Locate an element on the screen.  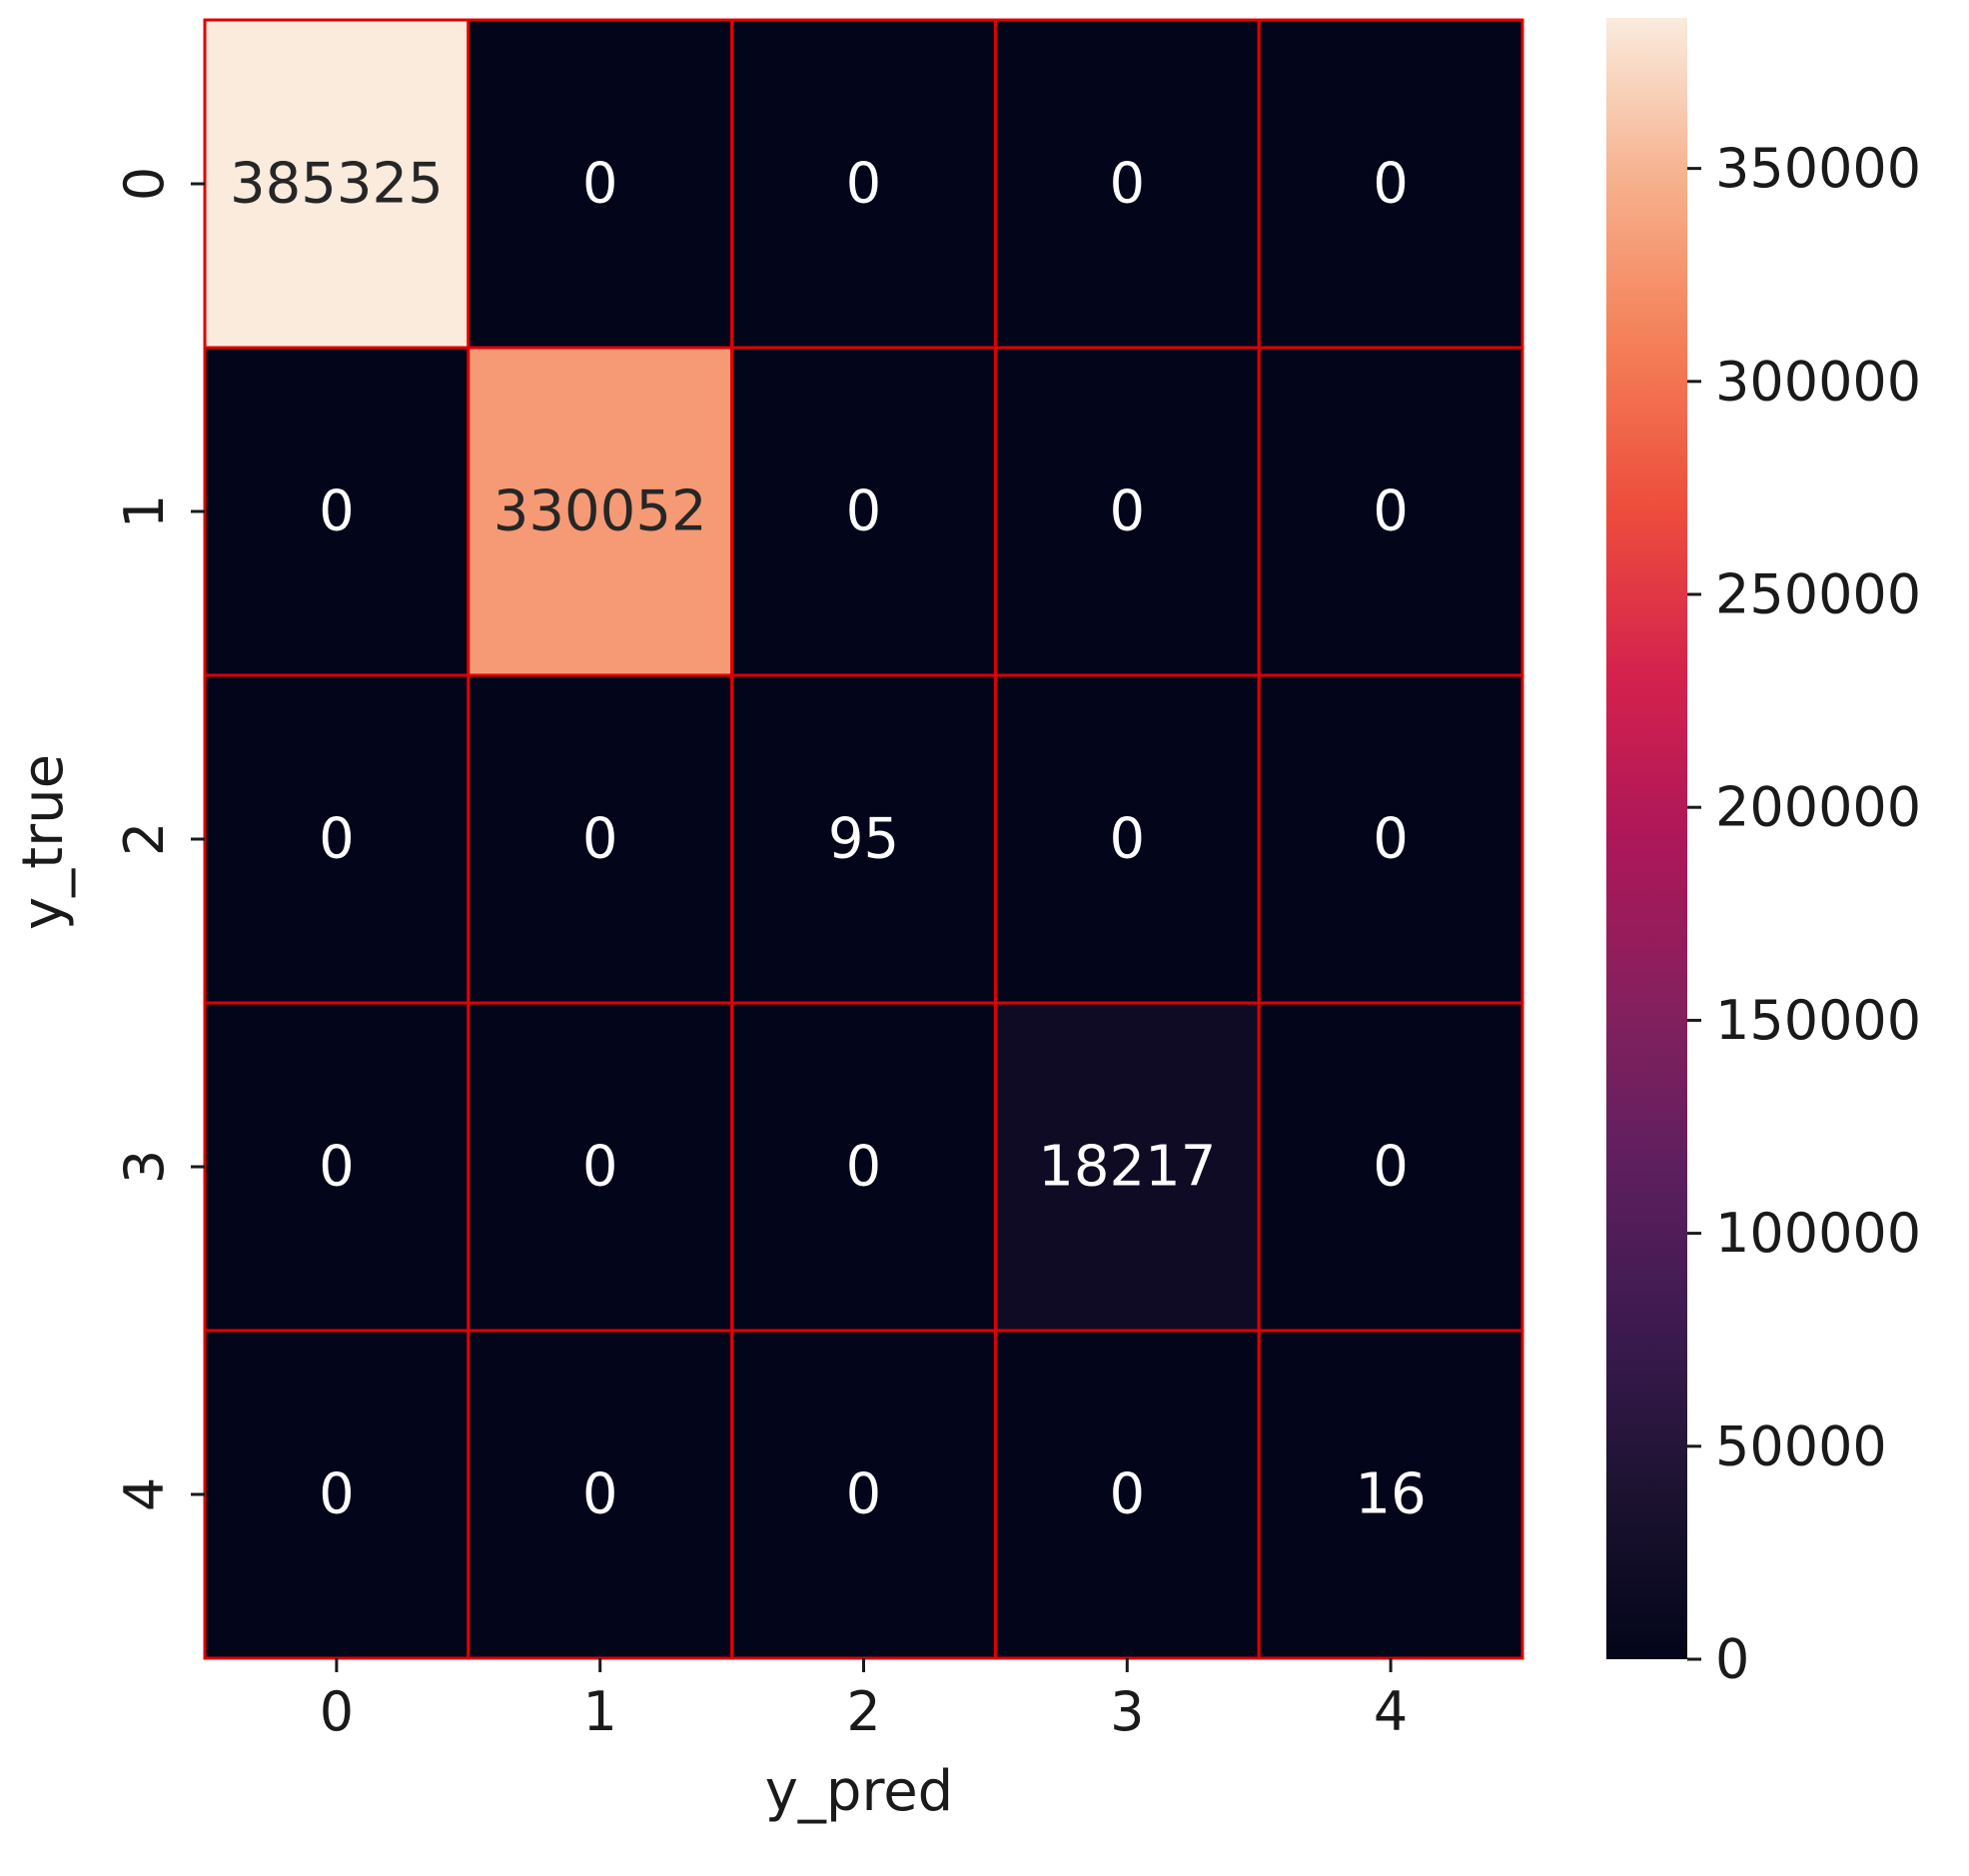
cell-label-r0-c4: 0 is located at coordinates (1391, 185).